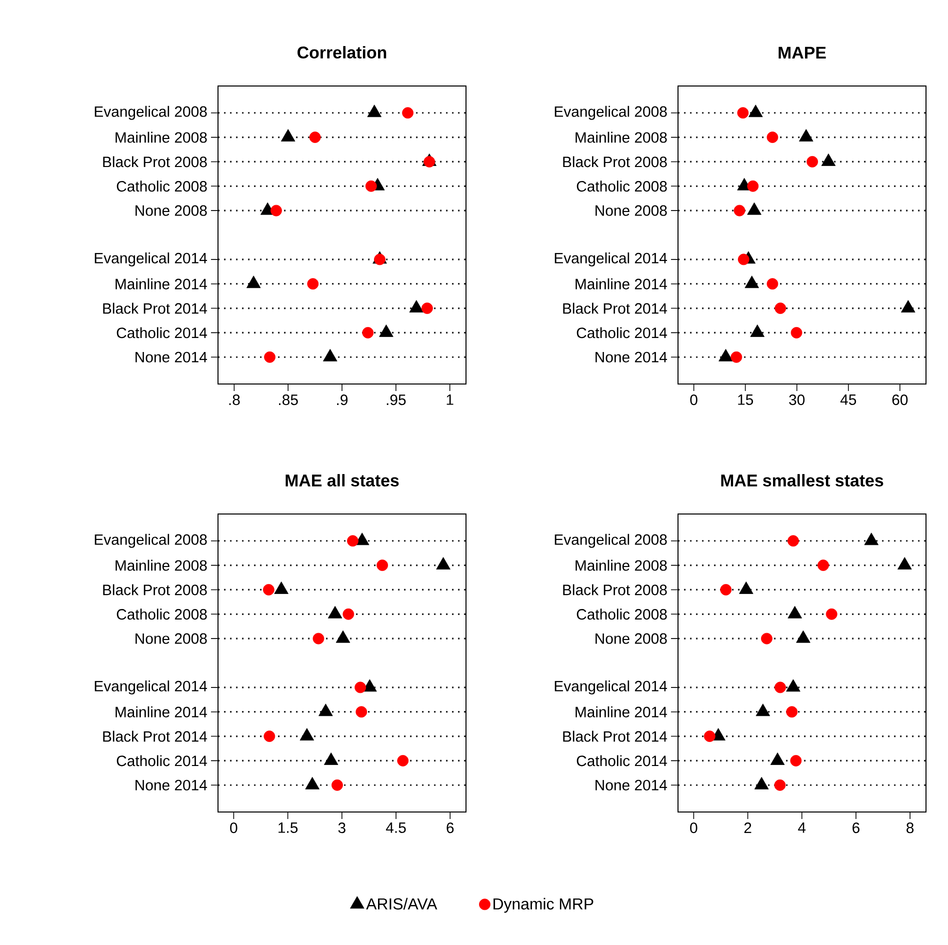 The image size is (948, 945). What do you see at coordinates (748, 827) in the screenshot?
I see `x-tick-label: 2` at bounding box center [748, 827].